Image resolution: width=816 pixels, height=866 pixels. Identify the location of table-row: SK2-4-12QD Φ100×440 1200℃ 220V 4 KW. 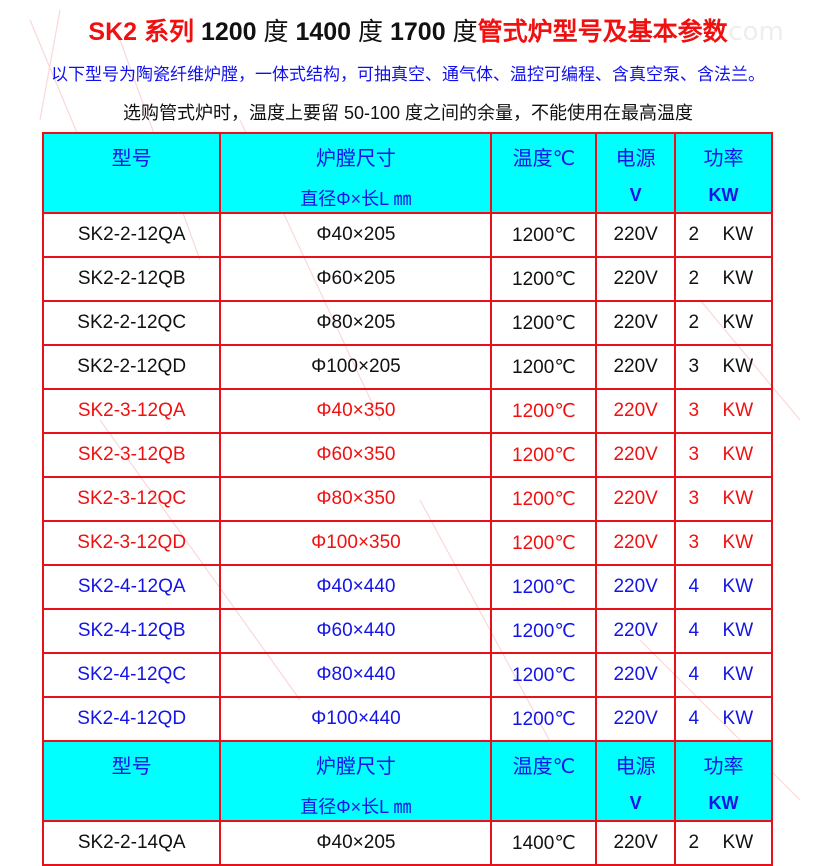
(407, 719).